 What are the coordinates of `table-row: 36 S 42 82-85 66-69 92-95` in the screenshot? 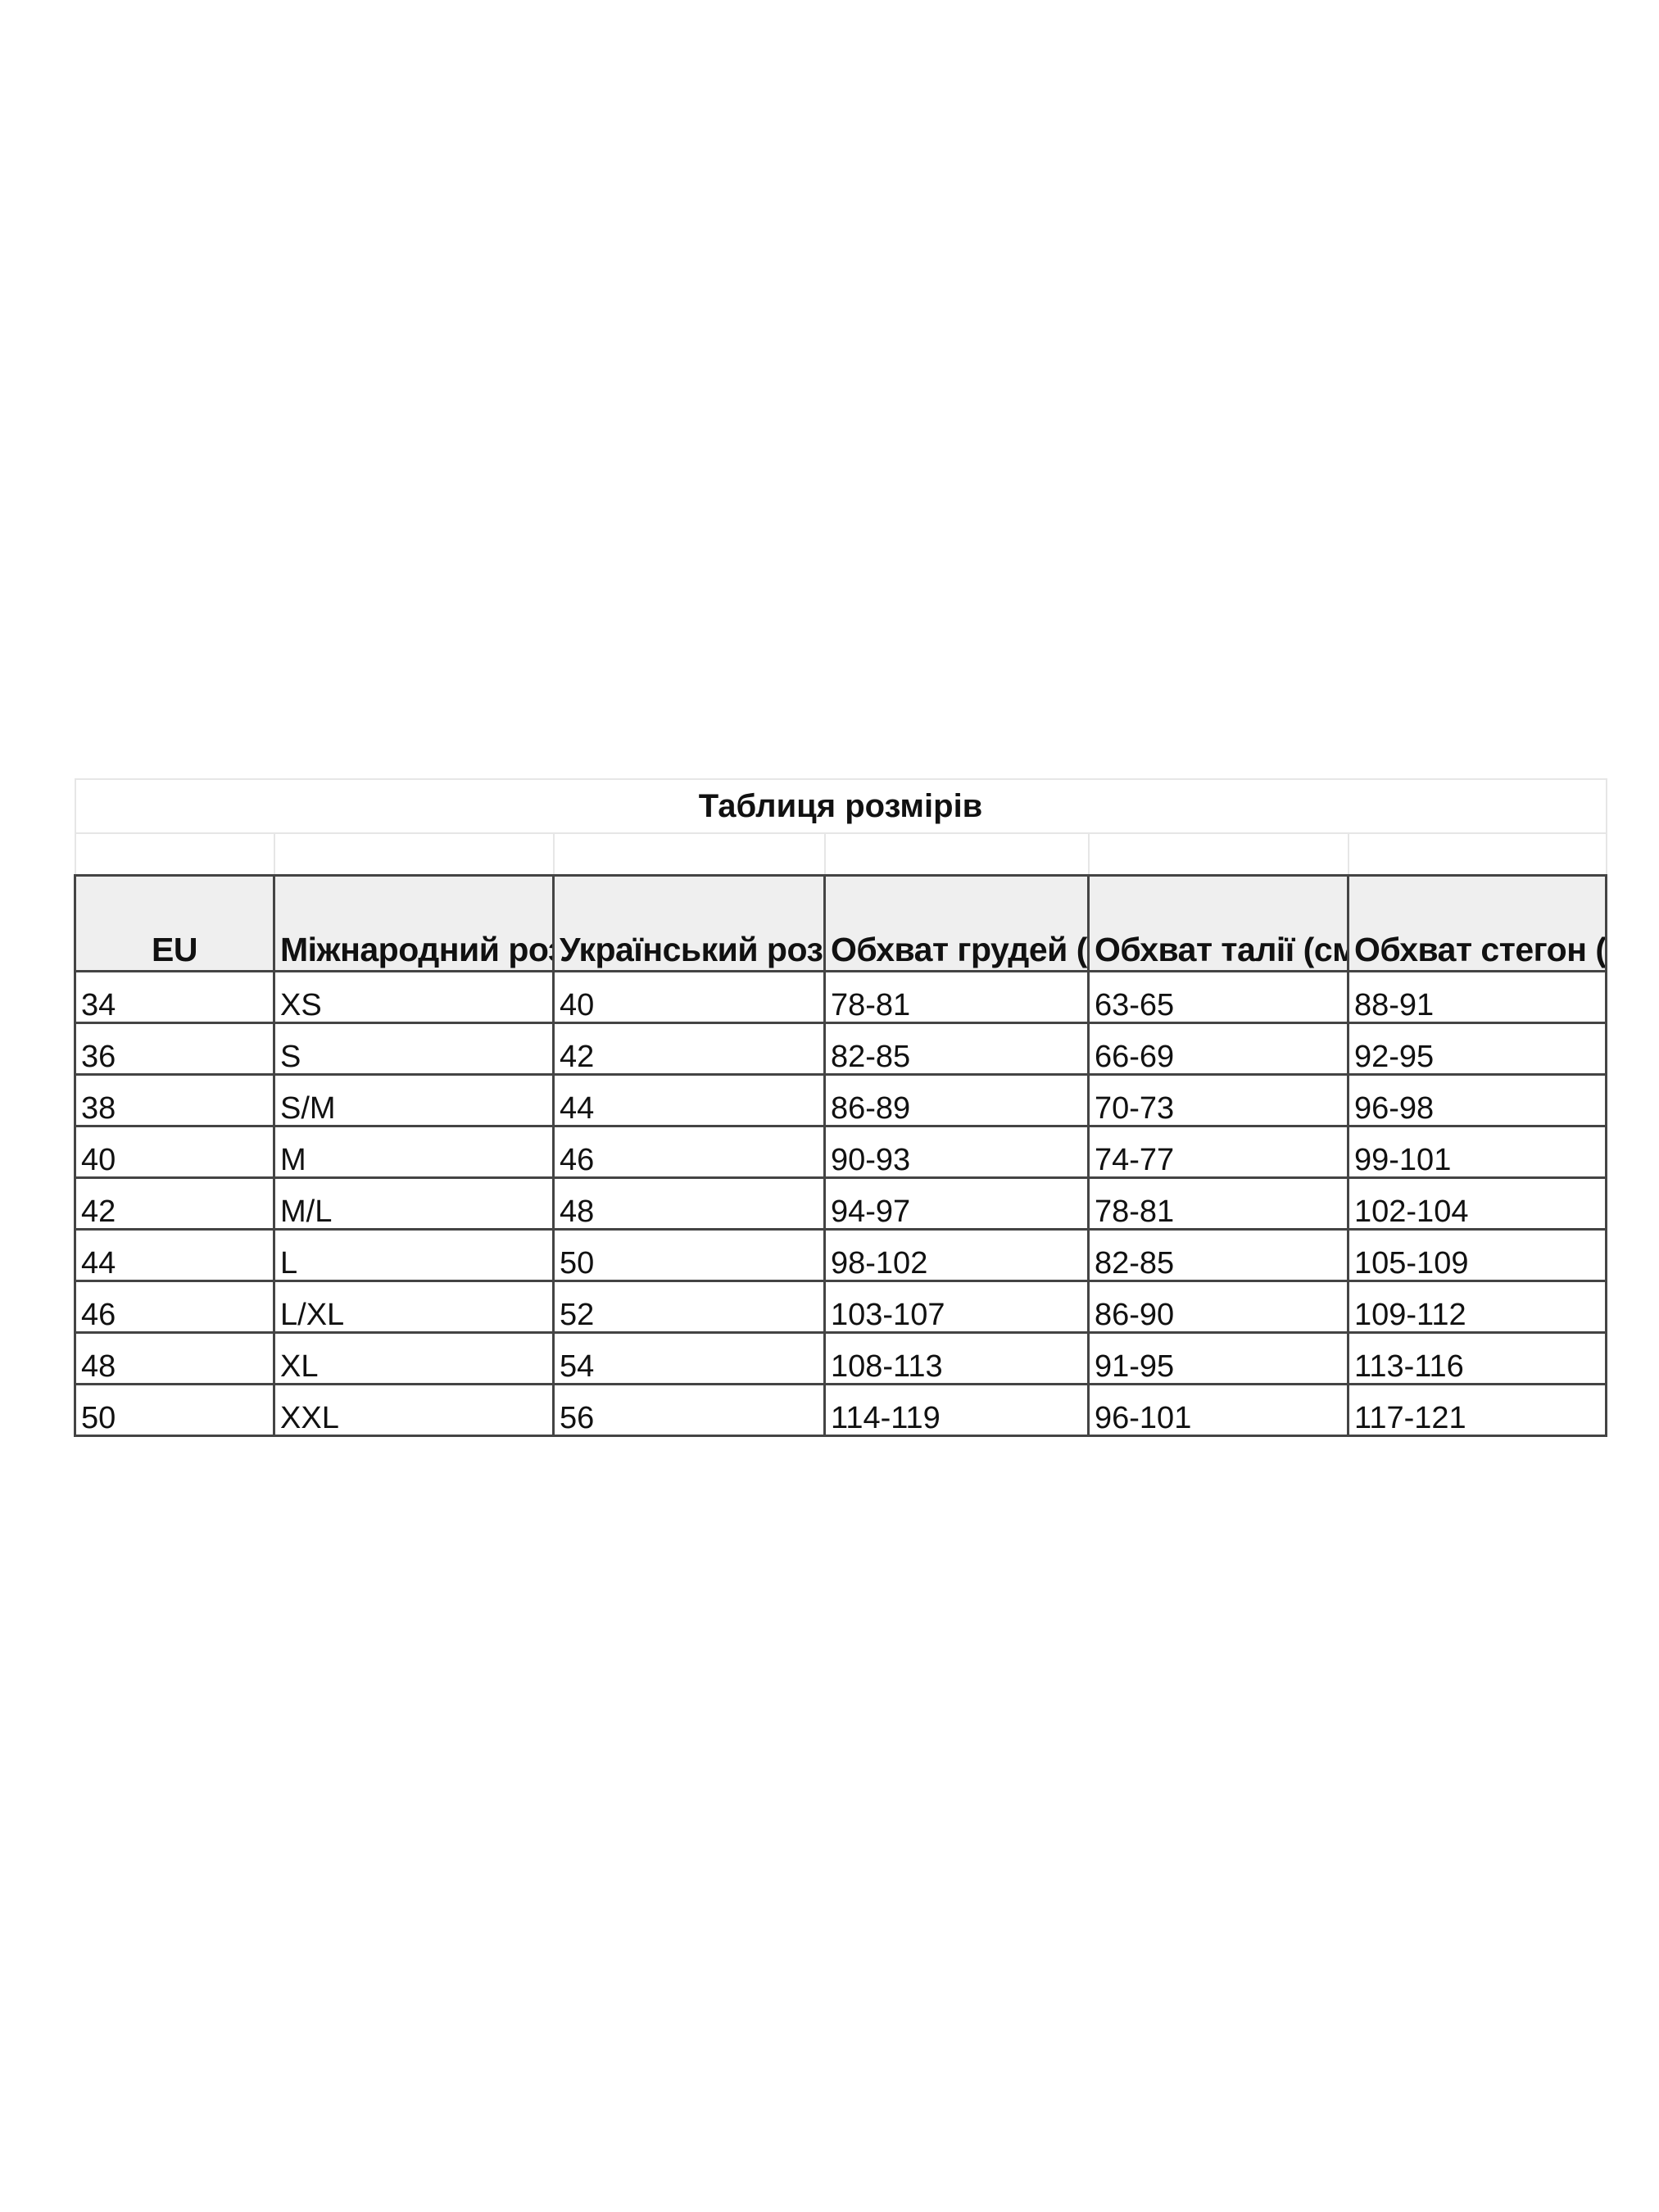 It's located at (841, 1049).